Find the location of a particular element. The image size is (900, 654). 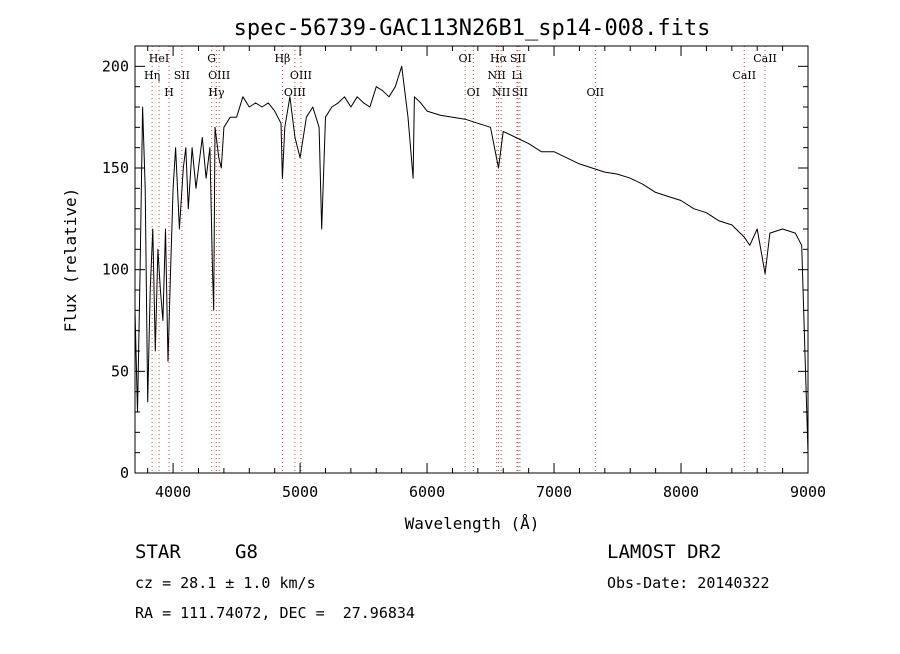

y-tick-label: 100 is located at coordinates (115, 270).